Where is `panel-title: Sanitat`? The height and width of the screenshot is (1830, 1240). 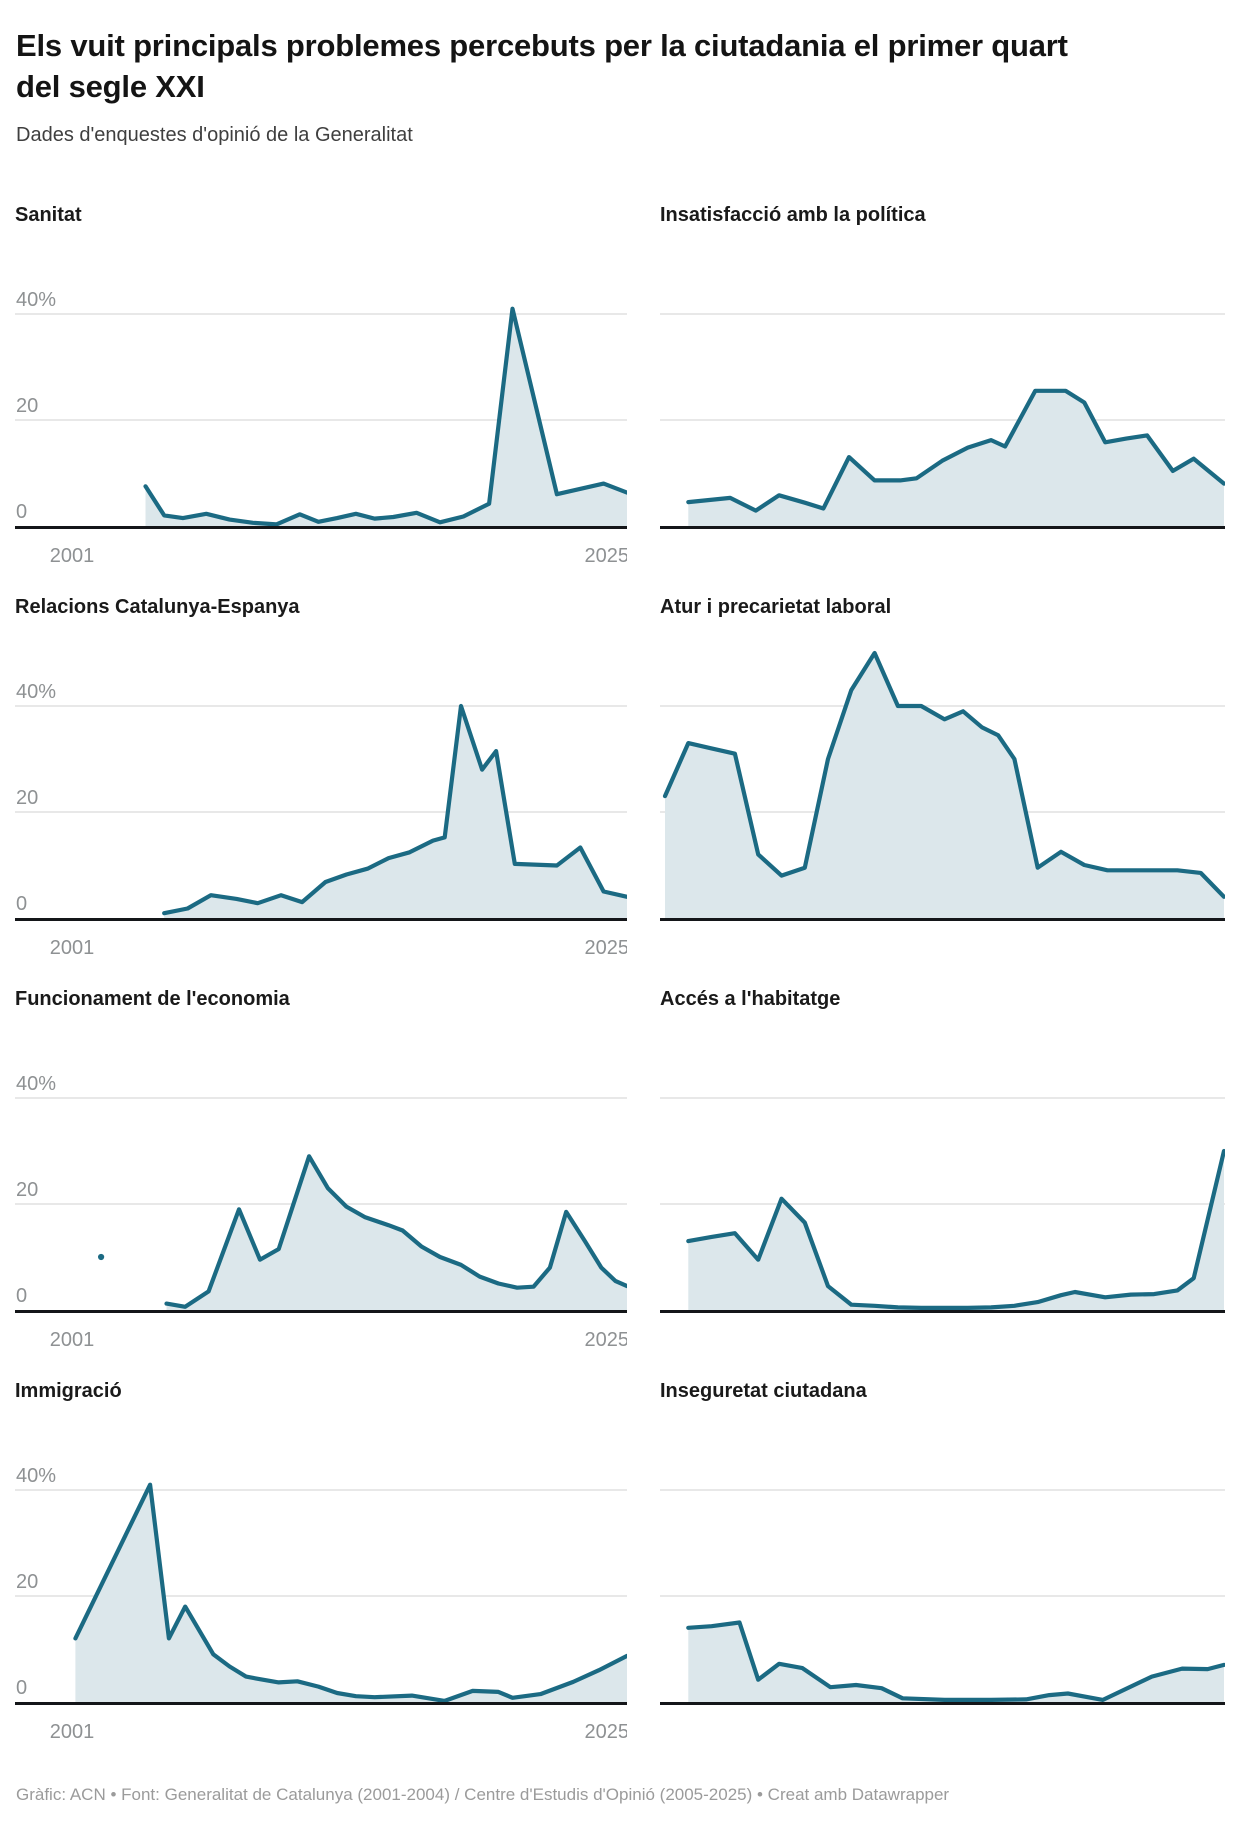
panel-title: Sanitat is located at coordinates (48, 214).